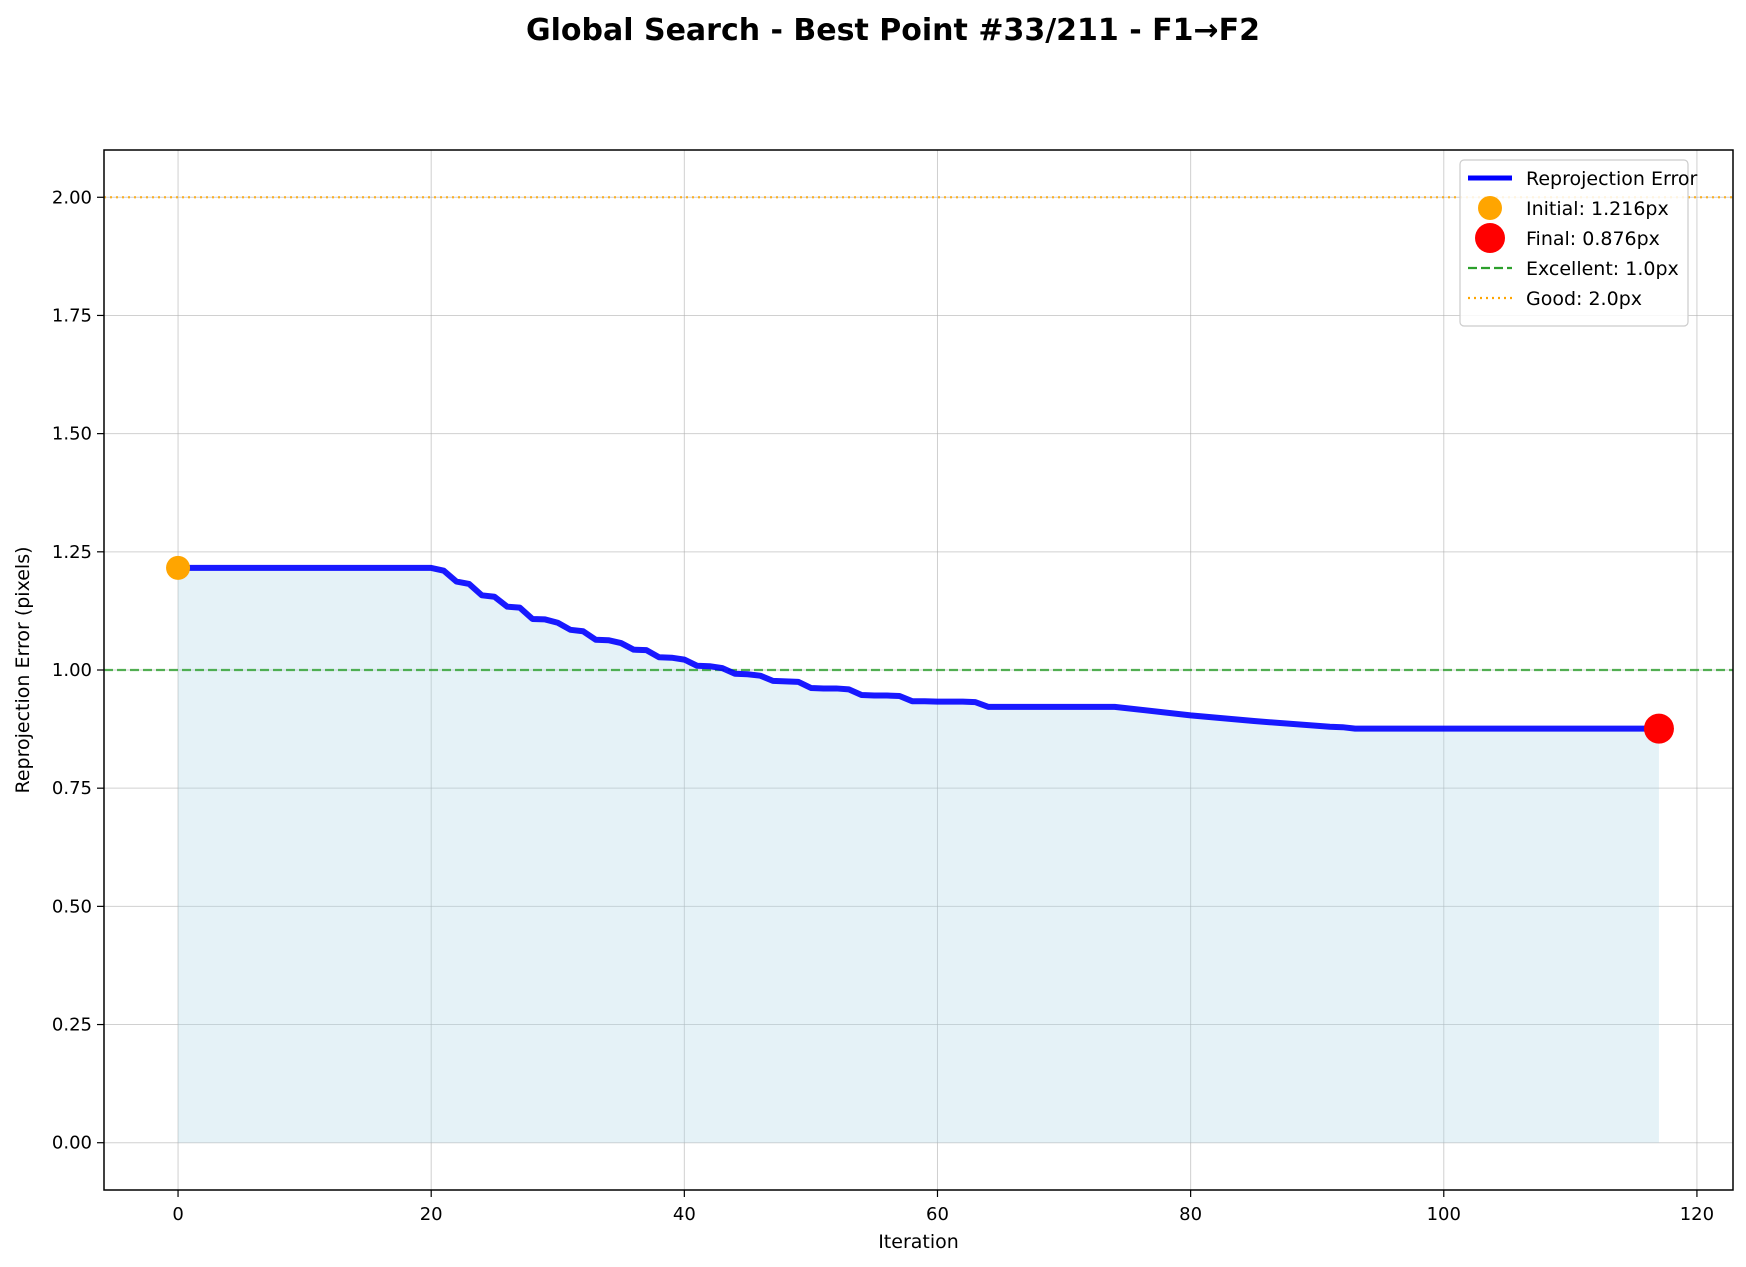 The height and width of the screenshot is (1267, 1746). What do you see at coordinates (72, 552) in the screenshot?
I see `y-tick-label: 1.25` at bounding box center [72, 552].